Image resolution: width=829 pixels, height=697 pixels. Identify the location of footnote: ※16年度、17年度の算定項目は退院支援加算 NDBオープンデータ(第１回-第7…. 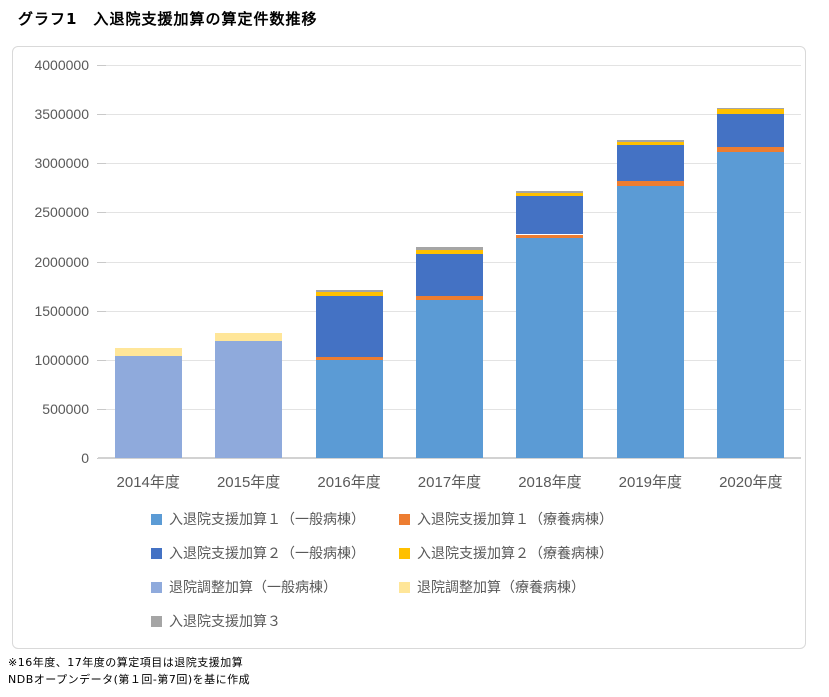
(129, 671).